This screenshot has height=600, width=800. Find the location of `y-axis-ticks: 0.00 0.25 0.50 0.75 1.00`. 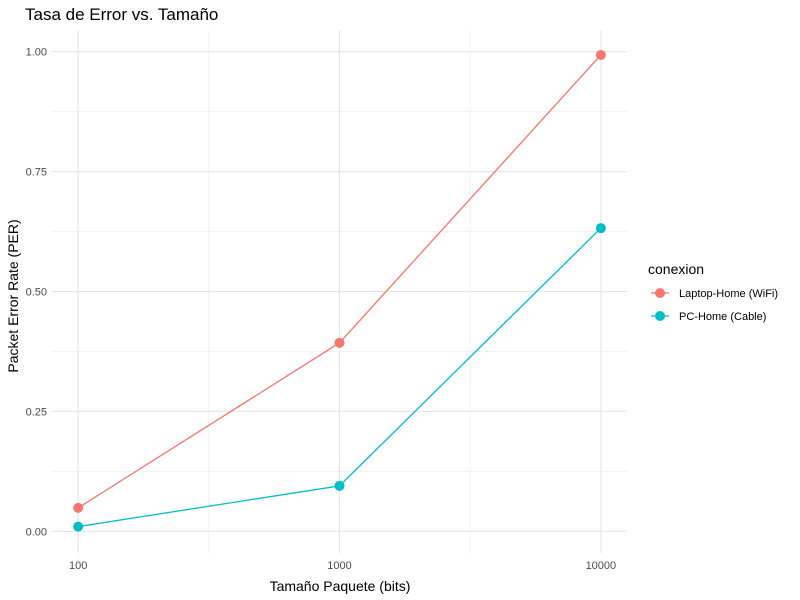

y-axis-ticks: 0.00 0.25 0.50 0.75 1.00 is located at coordinates (36, 293).